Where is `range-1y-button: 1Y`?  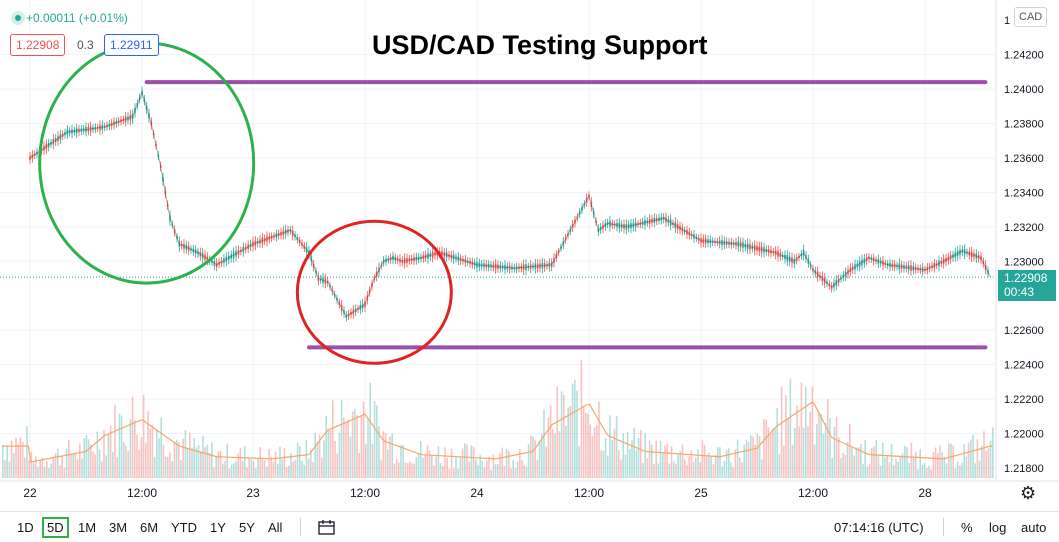
range-1y-button: 1Y is located at coordinates (218, 527).